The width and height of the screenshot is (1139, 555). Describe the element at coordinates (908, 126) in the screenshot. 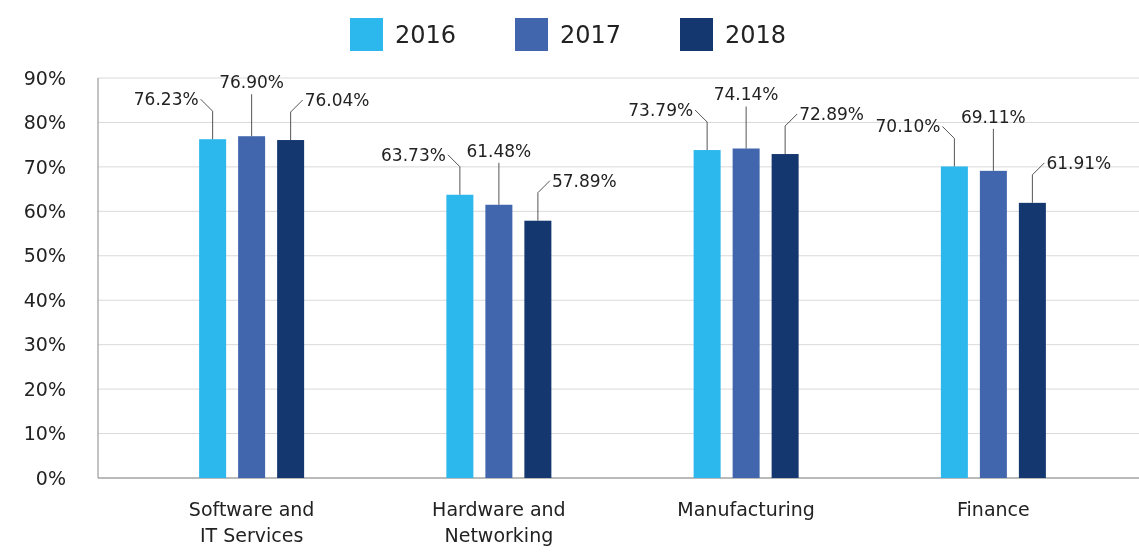

I see `data-label: 70.10%` at that location.